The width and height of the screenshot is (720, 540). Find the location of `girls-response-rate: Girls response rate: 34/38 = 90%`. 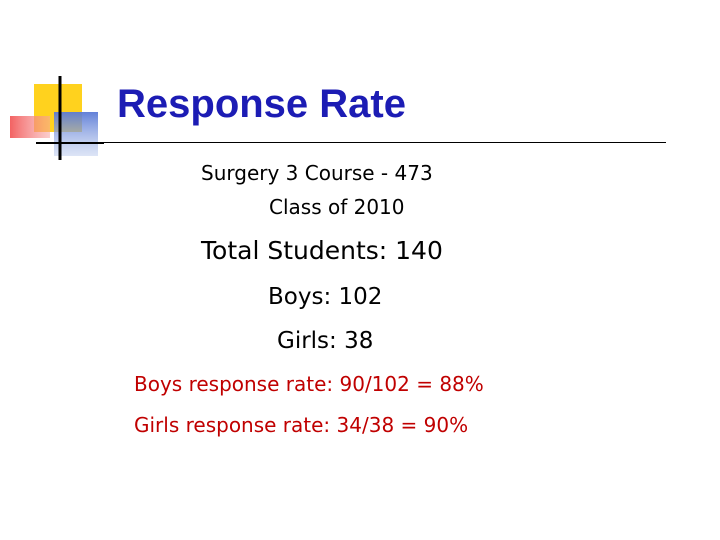

girls-response-rate: Girls response rate: 34/38 = 90% is located at coordinates (301, 425).